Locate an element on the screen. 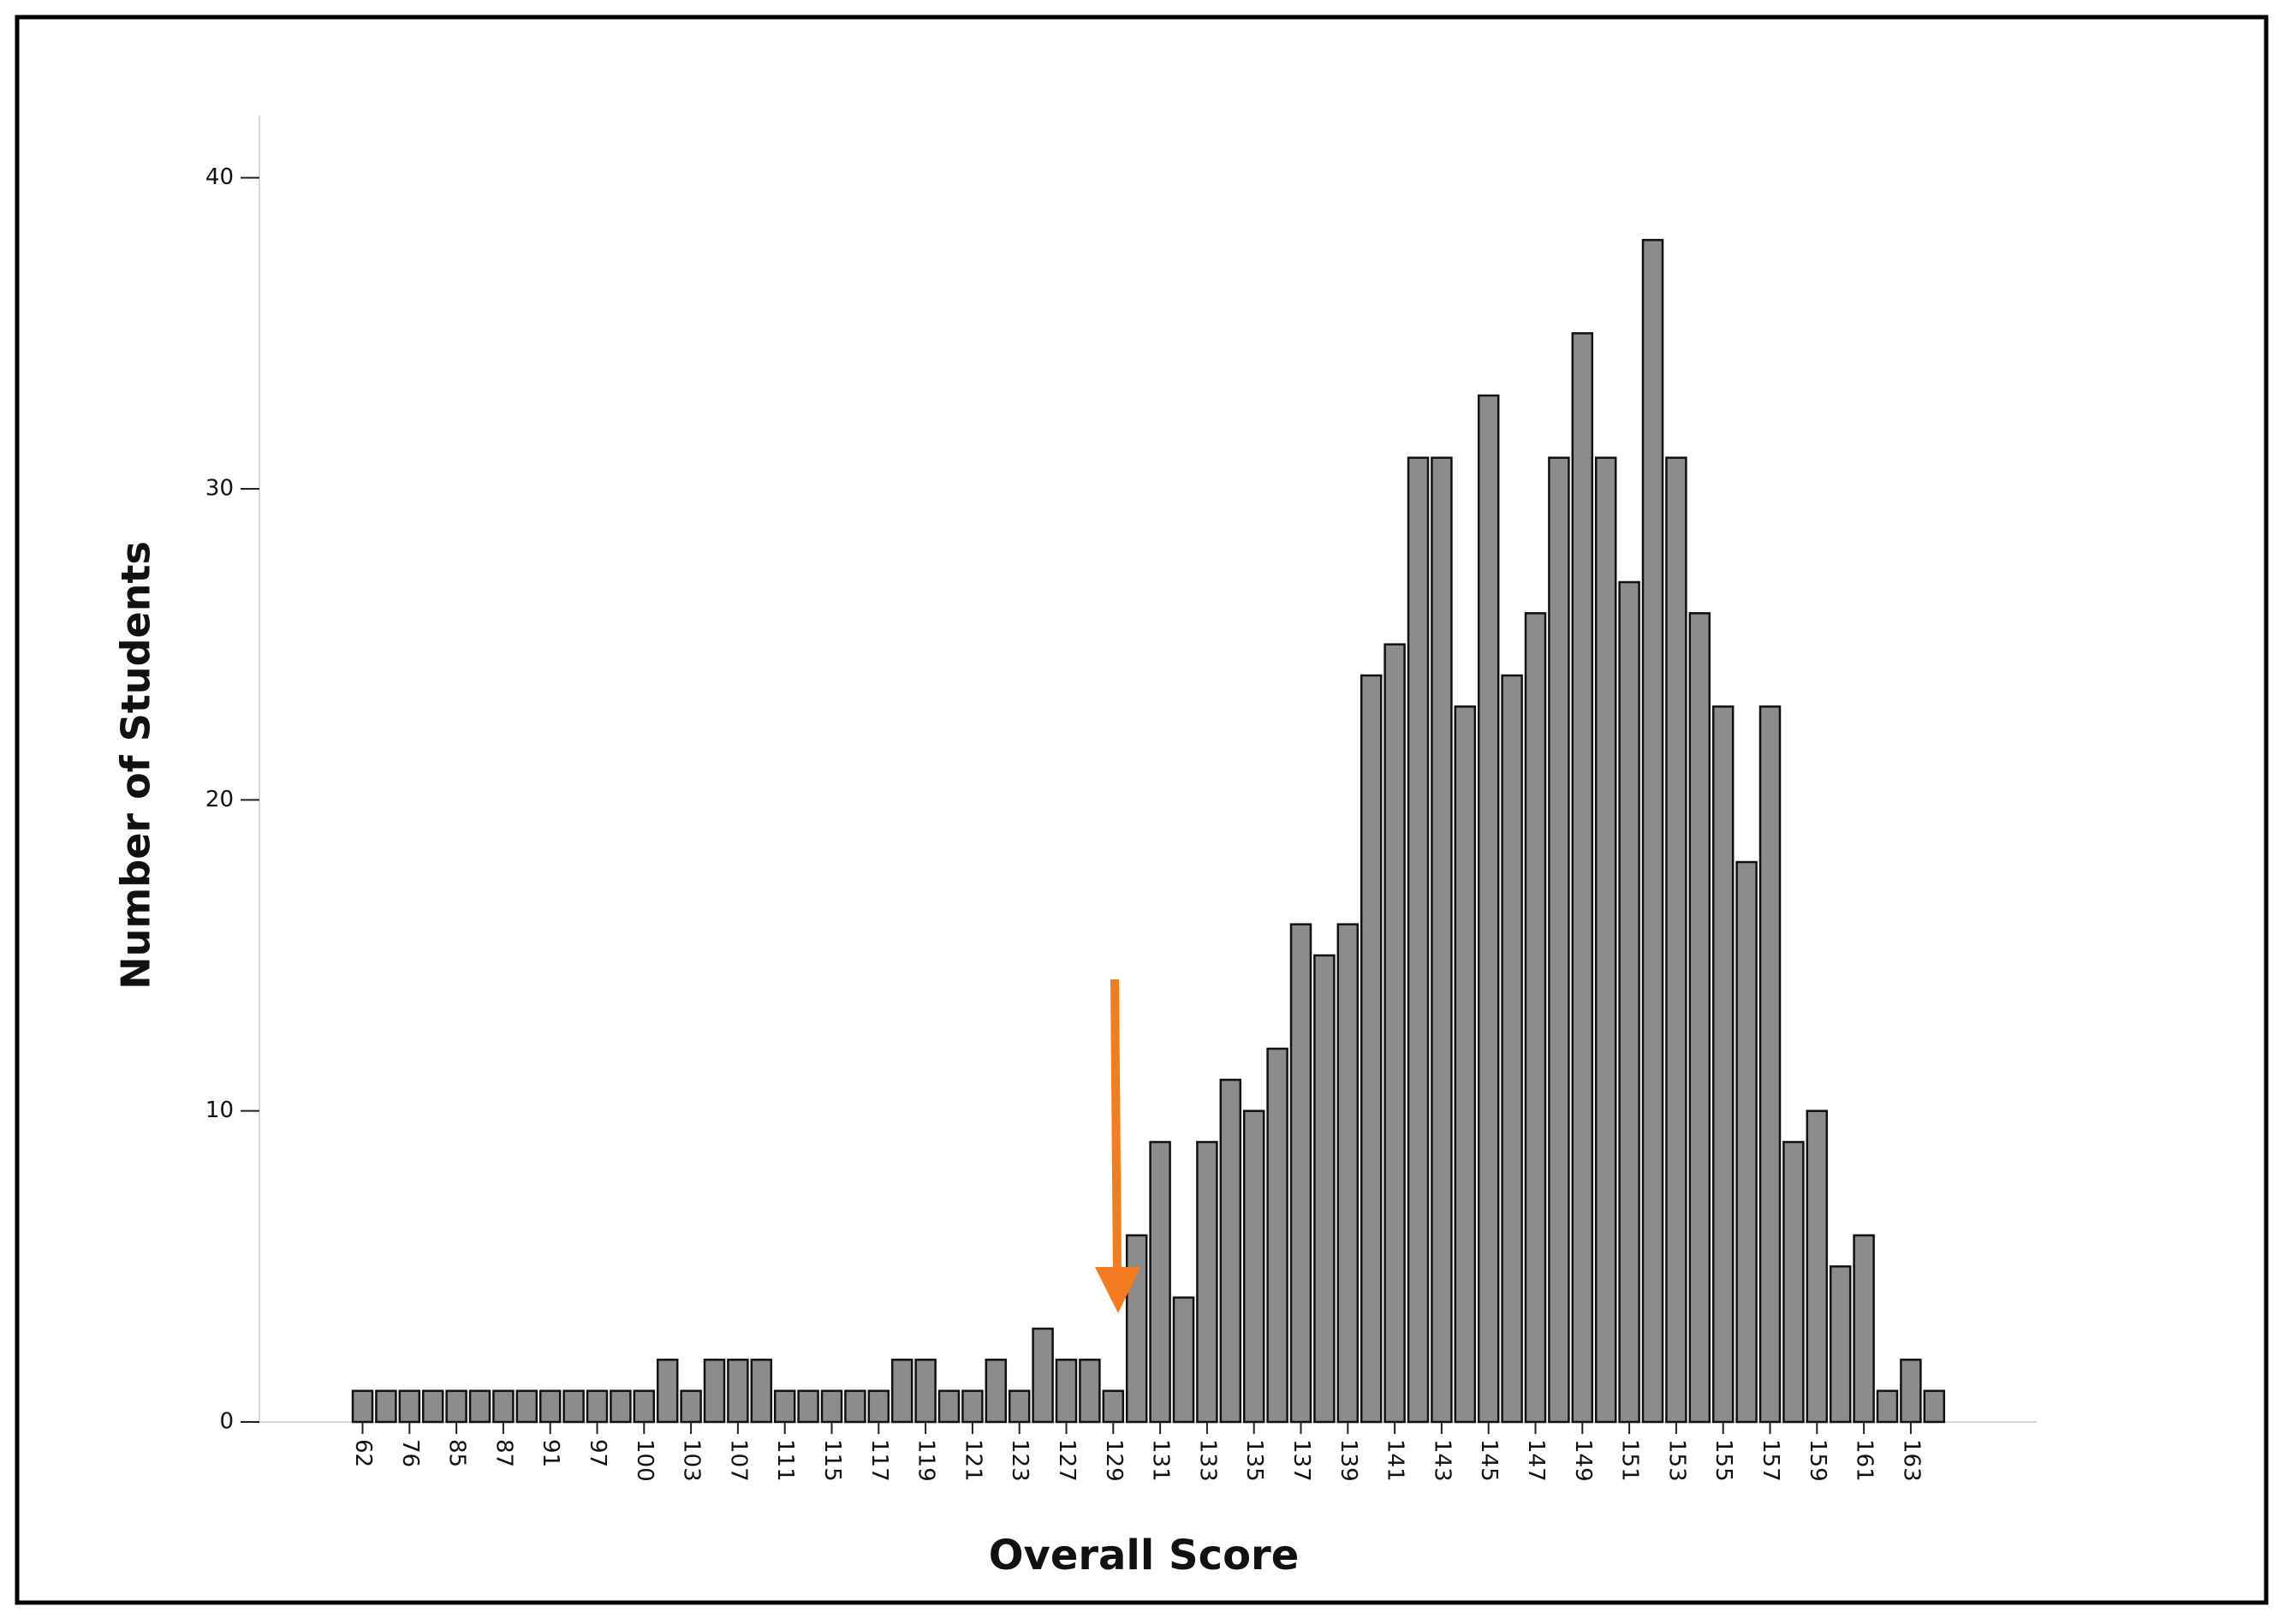 This screenshot has height=1624, width=2285. arrow-shaft is located at coordinates (1116, 1127).